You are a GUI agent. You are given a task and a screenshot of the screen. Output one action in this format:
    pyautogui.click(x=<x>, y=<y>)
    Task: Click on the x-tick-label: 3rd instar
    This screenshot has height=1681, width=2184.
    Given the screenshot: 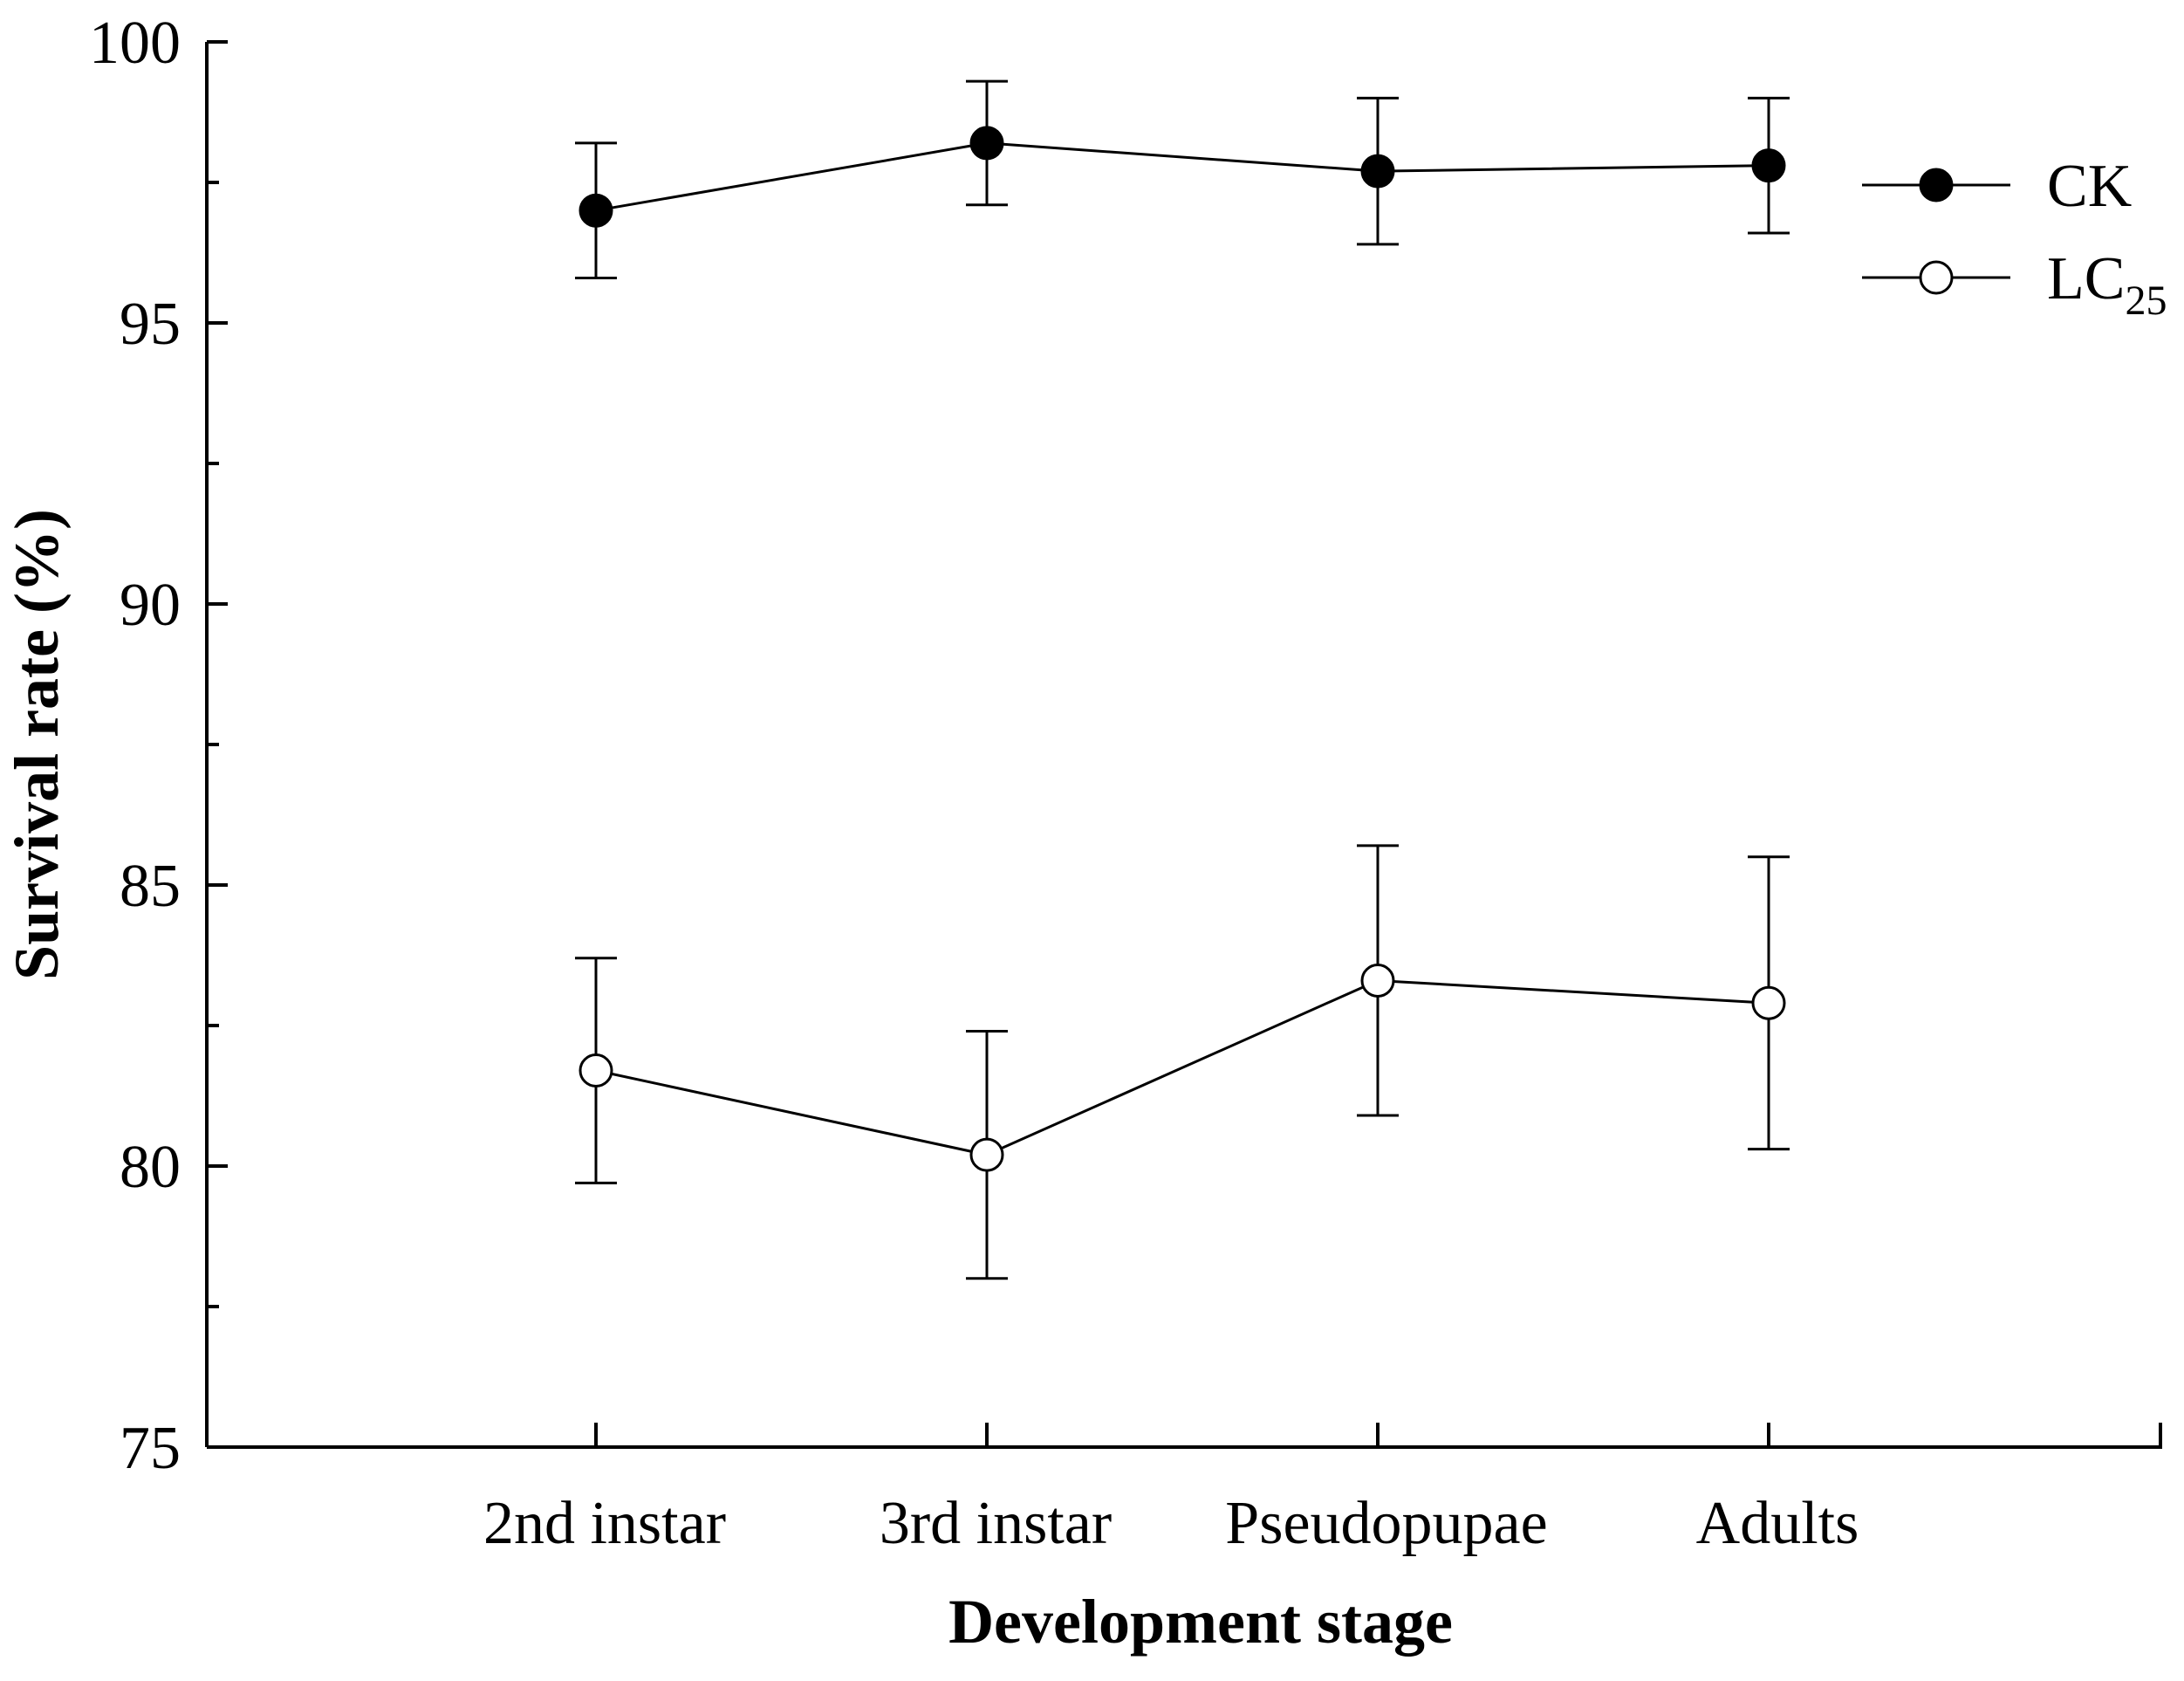 What is the action you would take?
    pyautogui.click(x=996, y=1523)
    